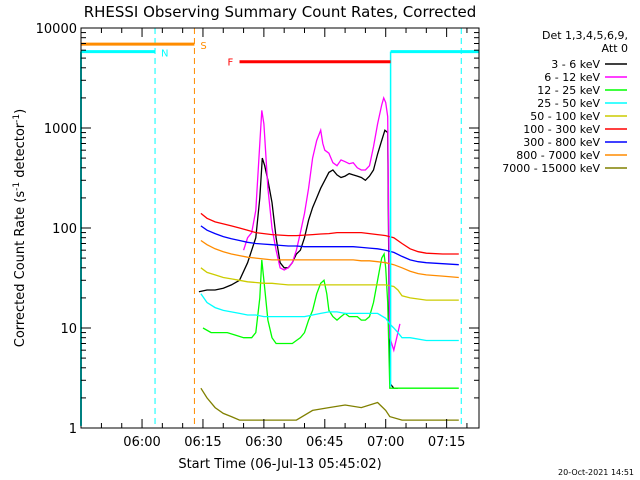 This screenshot has height=480, width=640. What do you see at coordinates (596, 472) in the screenshot?
I see `generation-timestamp: 20-Oct-2021 14:51` at bounding box center [596, 472].